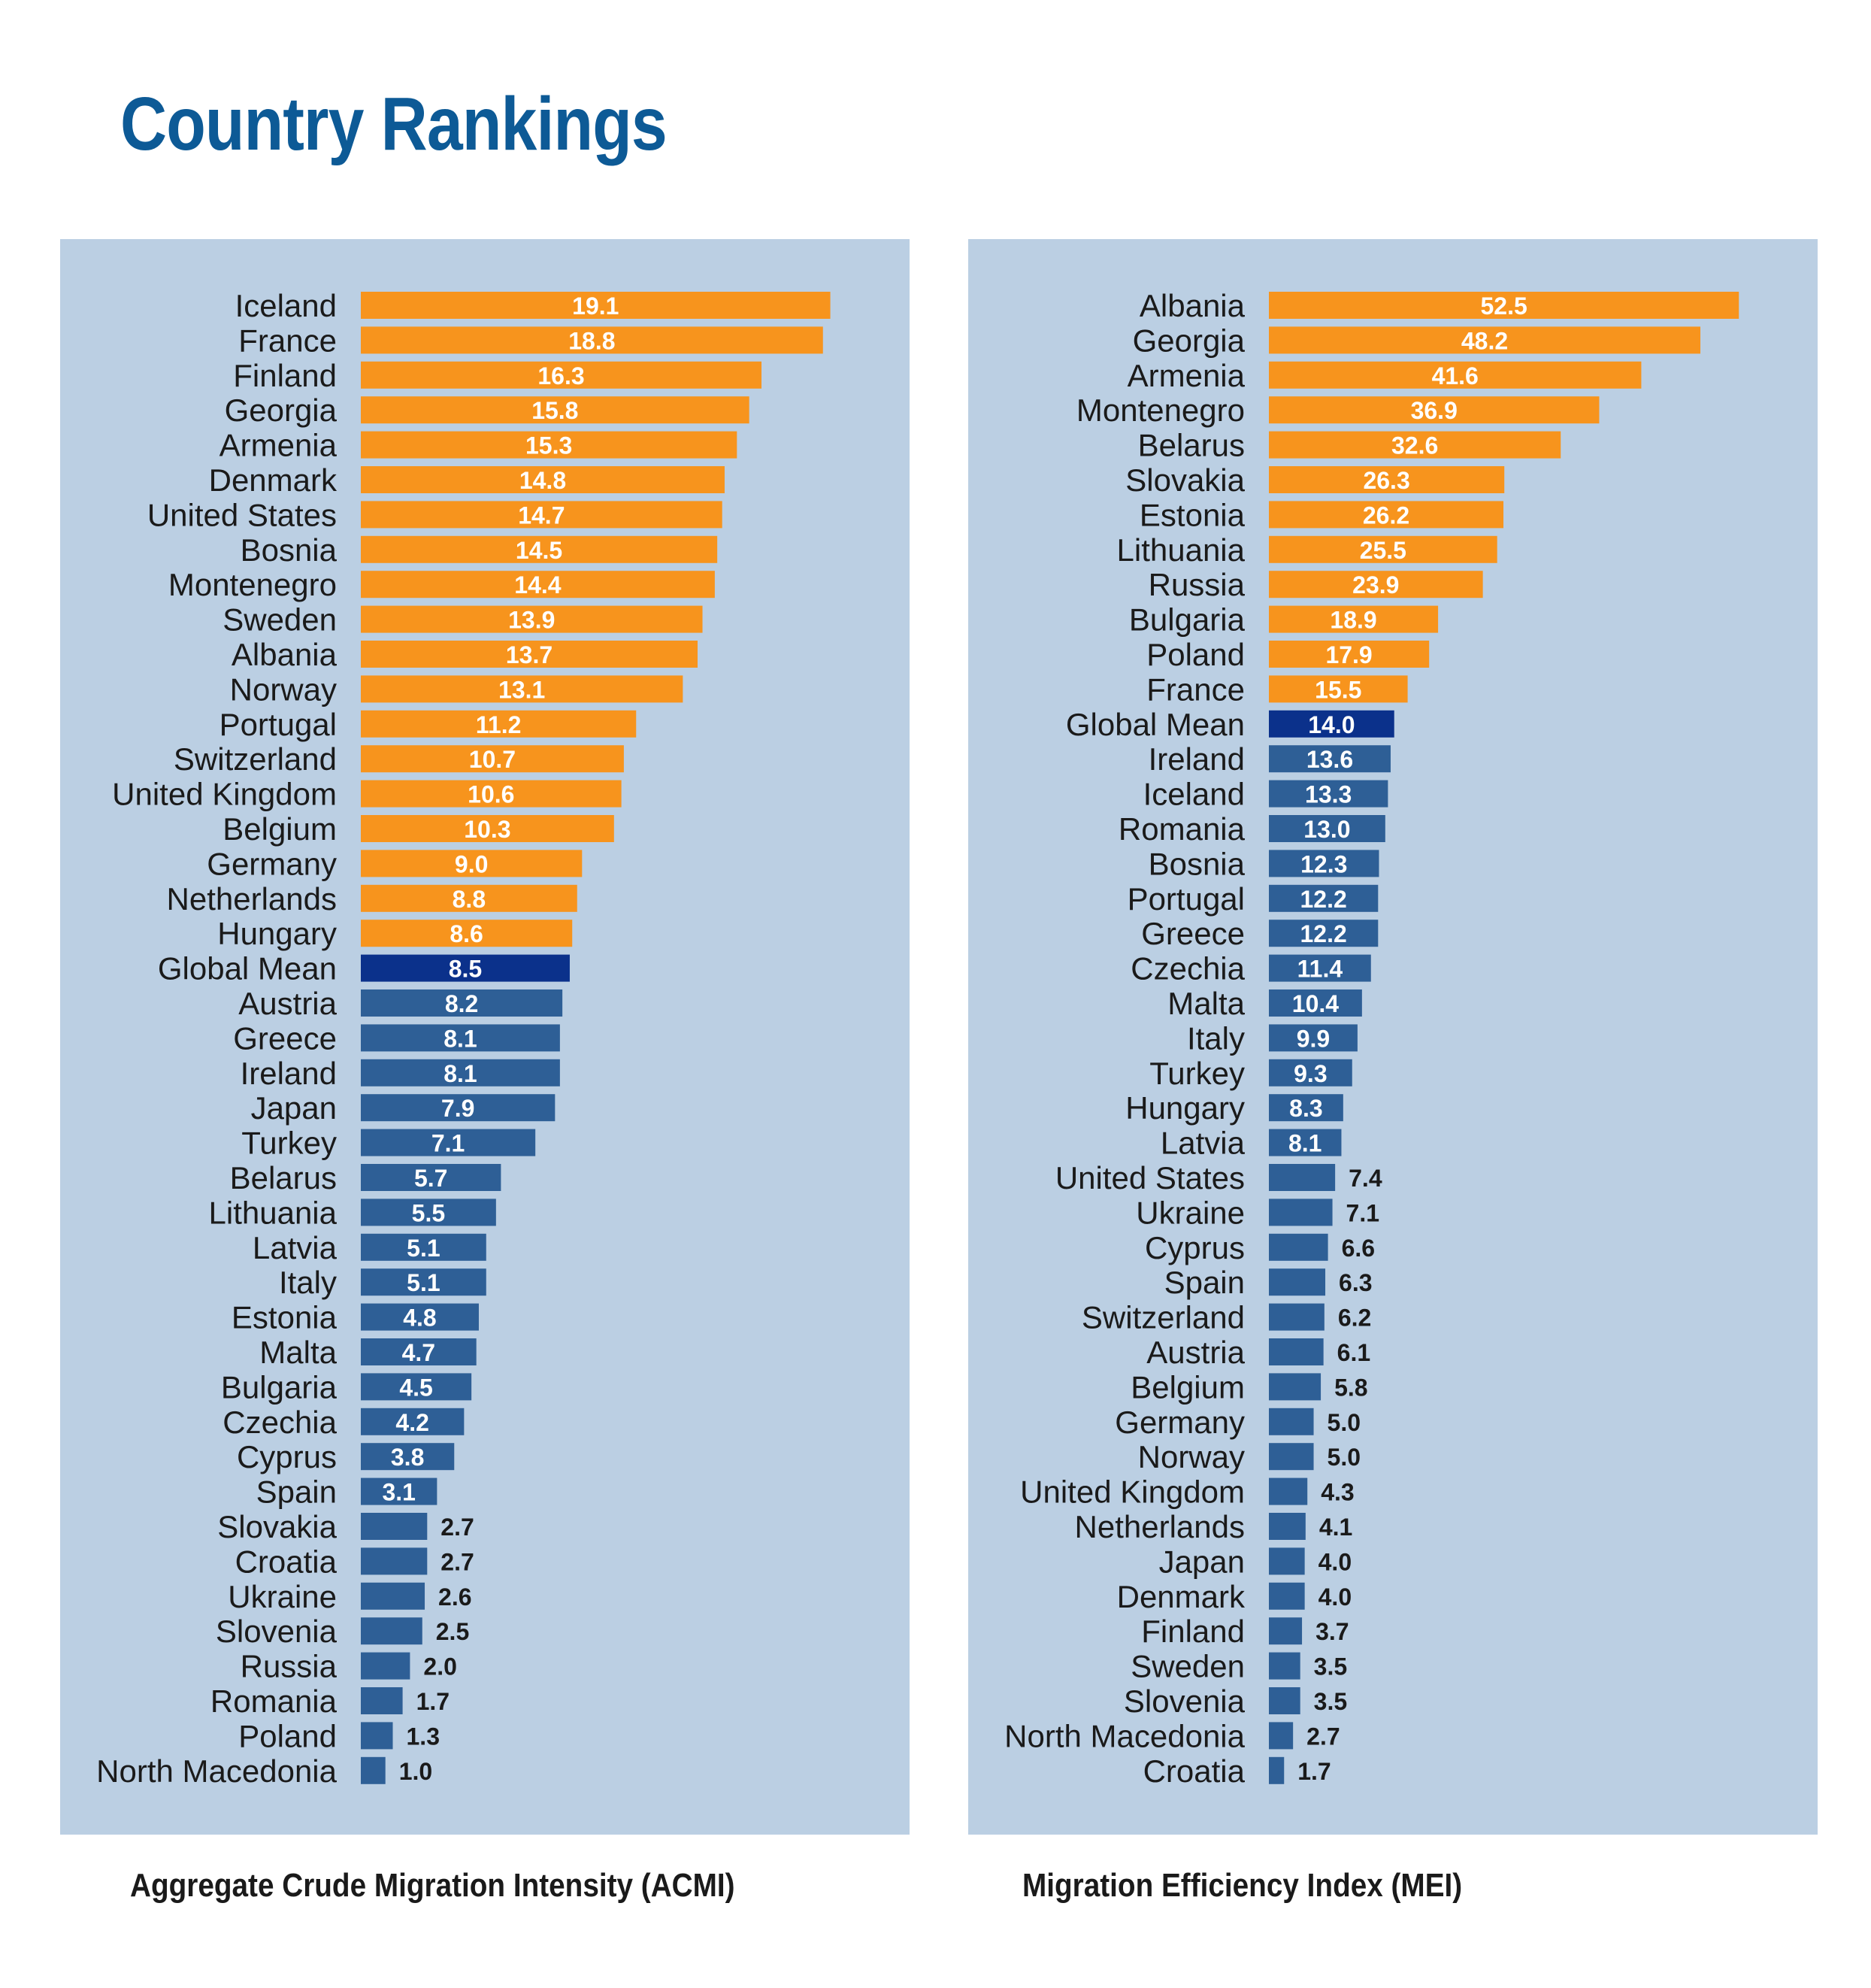  Describe the element at coordinates (394, 1561) in the screenshot. I see `acmi-bar-croatia` at that location.